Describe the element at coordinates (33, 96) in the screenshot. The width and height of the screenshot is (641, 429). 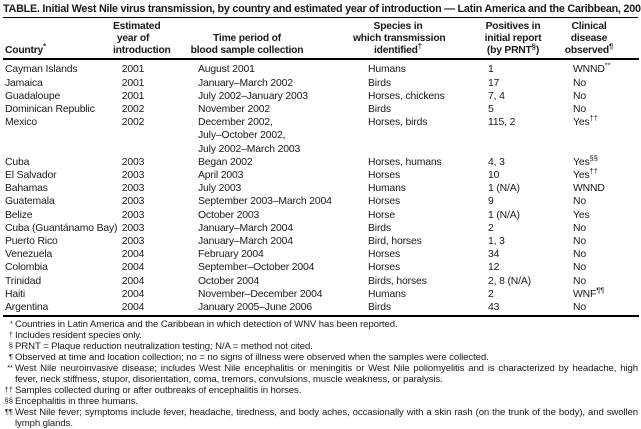
I see `cell-country: Guadaloupe` at that location.